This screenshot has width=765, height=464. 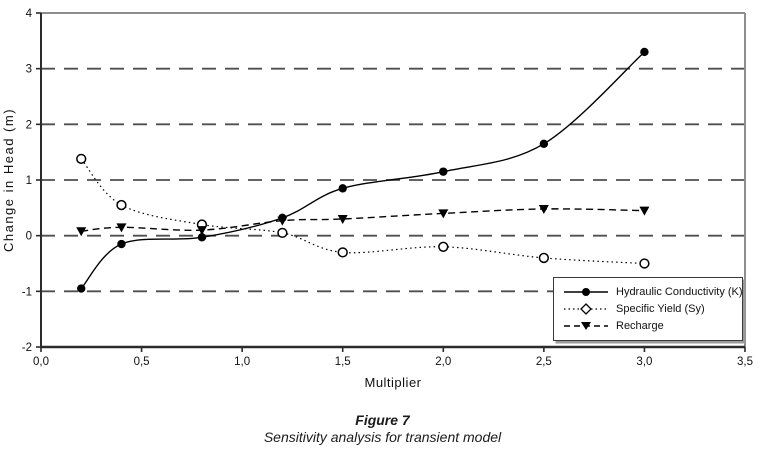 What do you see at coordinates (586, 309) in the screenshot?
I see `open-diamond-dotted-line-icon` at bounding box center [586, 309].